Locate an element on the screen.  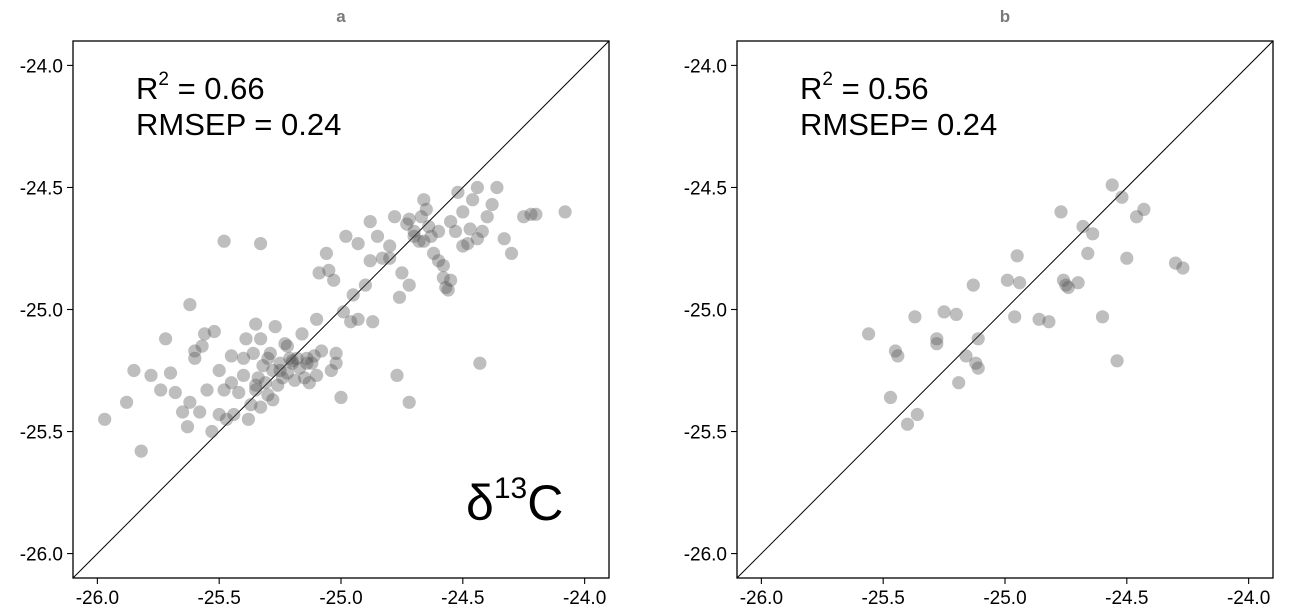
panel-a-x-tick-label: -24.5 is located at coordinates (462, 598).